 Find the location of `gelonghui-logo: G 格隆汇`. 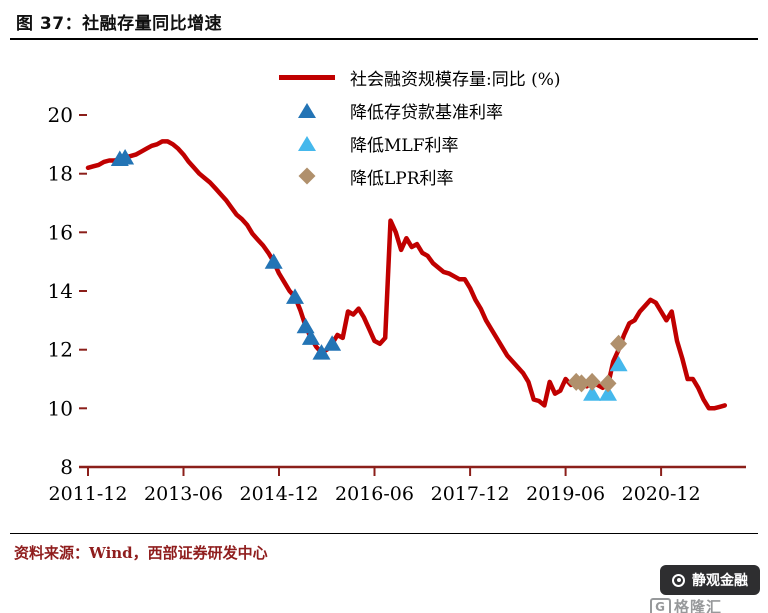

gelonghui-logo: G 格隆汇 is located at coordinates (686, 604).